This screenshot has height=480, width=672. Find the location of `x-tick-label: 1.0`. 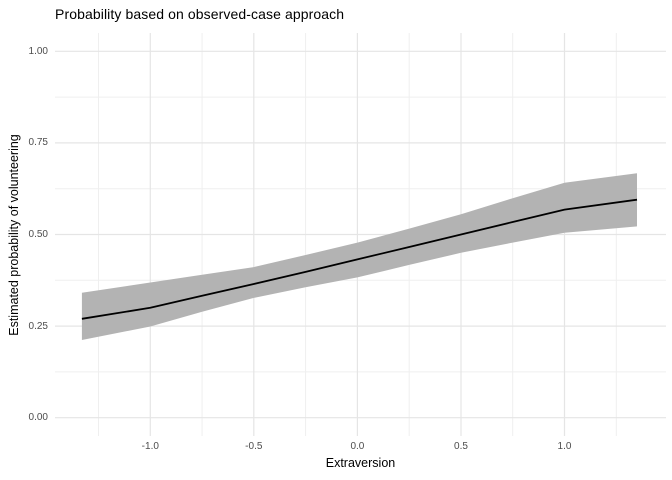

x-tick-label: 1.0 is located at coordinates (564, 446).